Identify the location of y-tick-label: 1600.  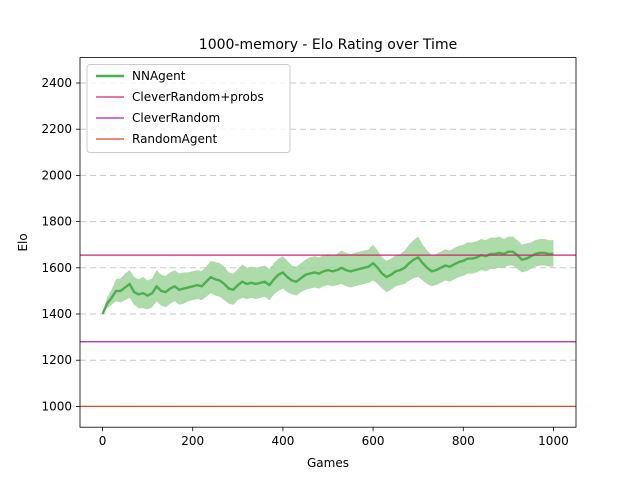
(56, 268).